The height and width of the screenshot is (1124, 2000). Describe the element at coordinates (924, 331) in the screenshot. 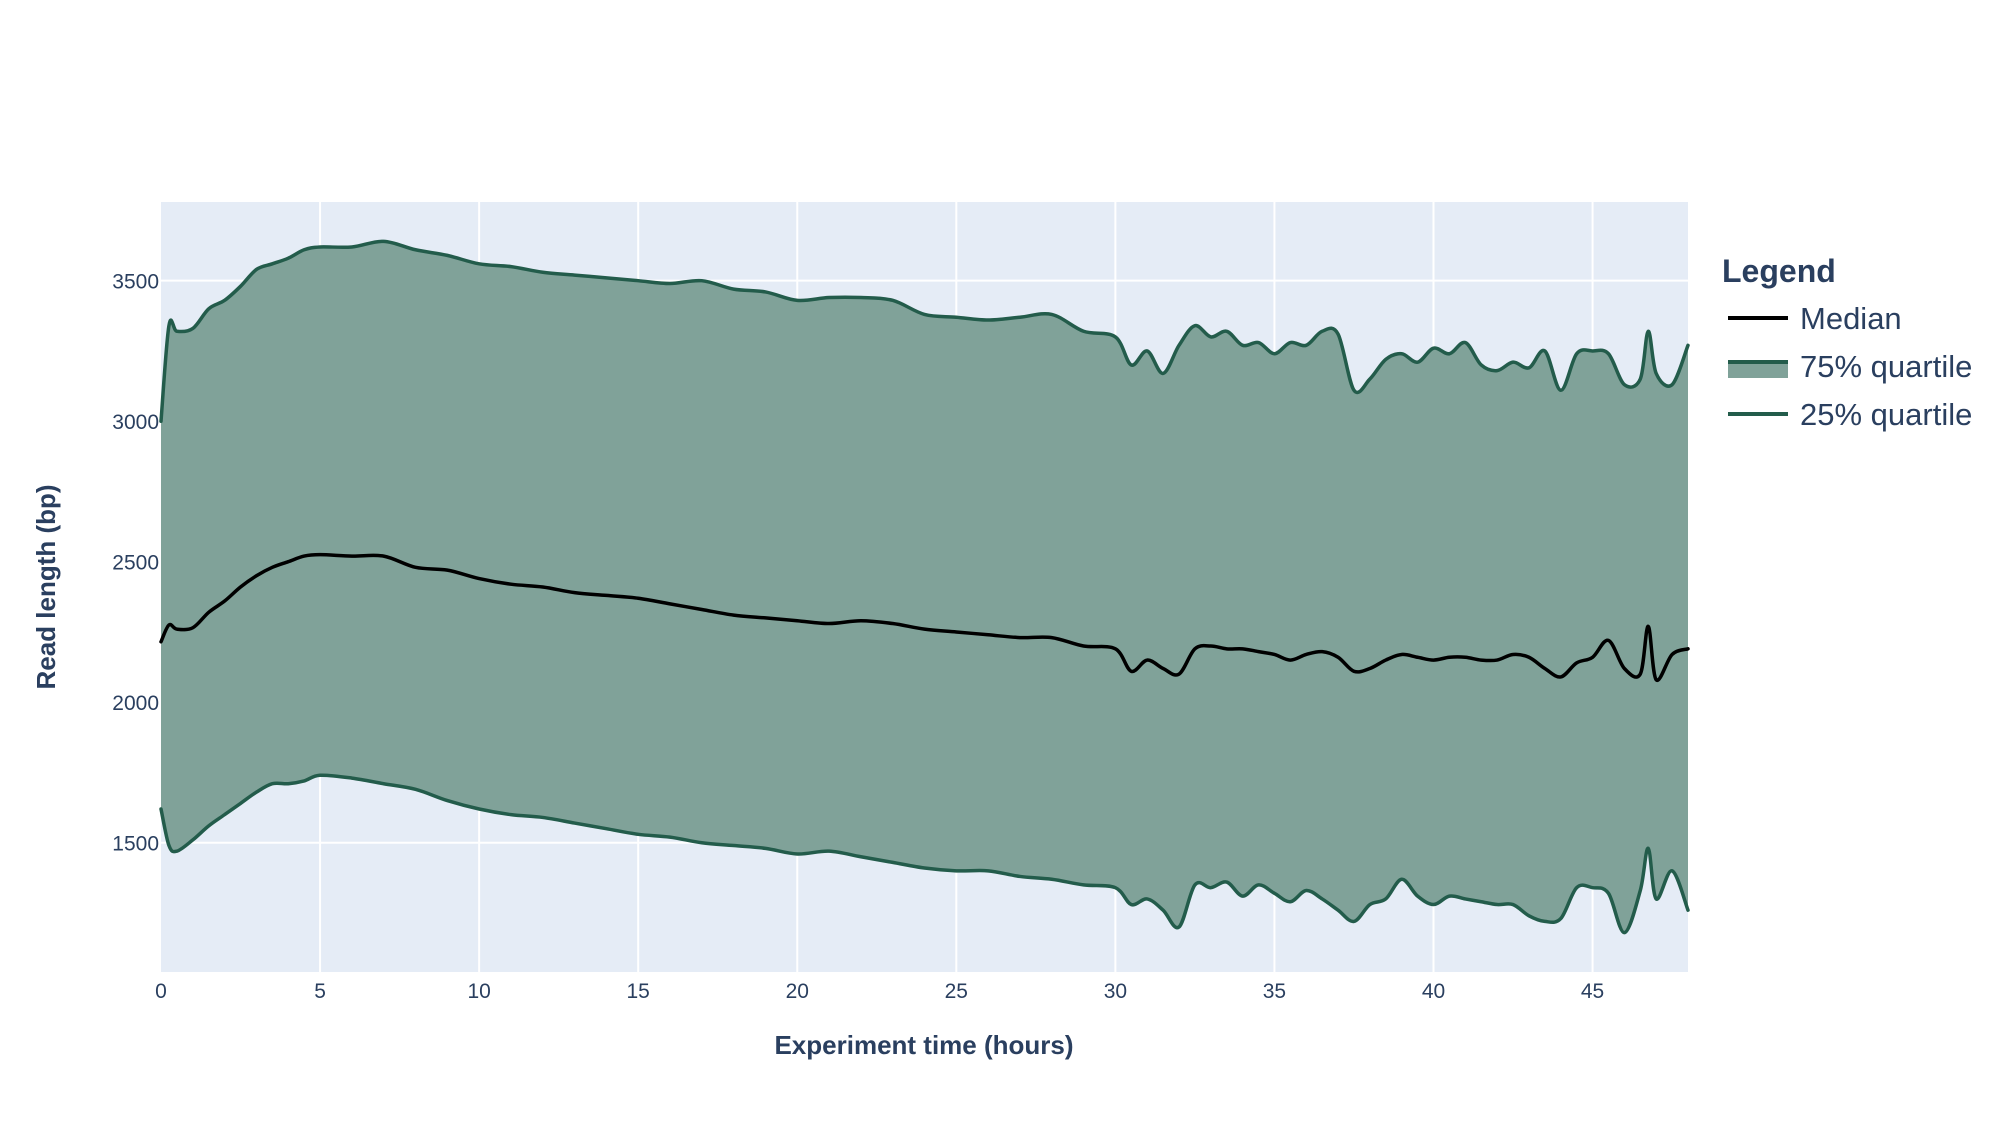

I see `series-line-75-quartile` at that location.